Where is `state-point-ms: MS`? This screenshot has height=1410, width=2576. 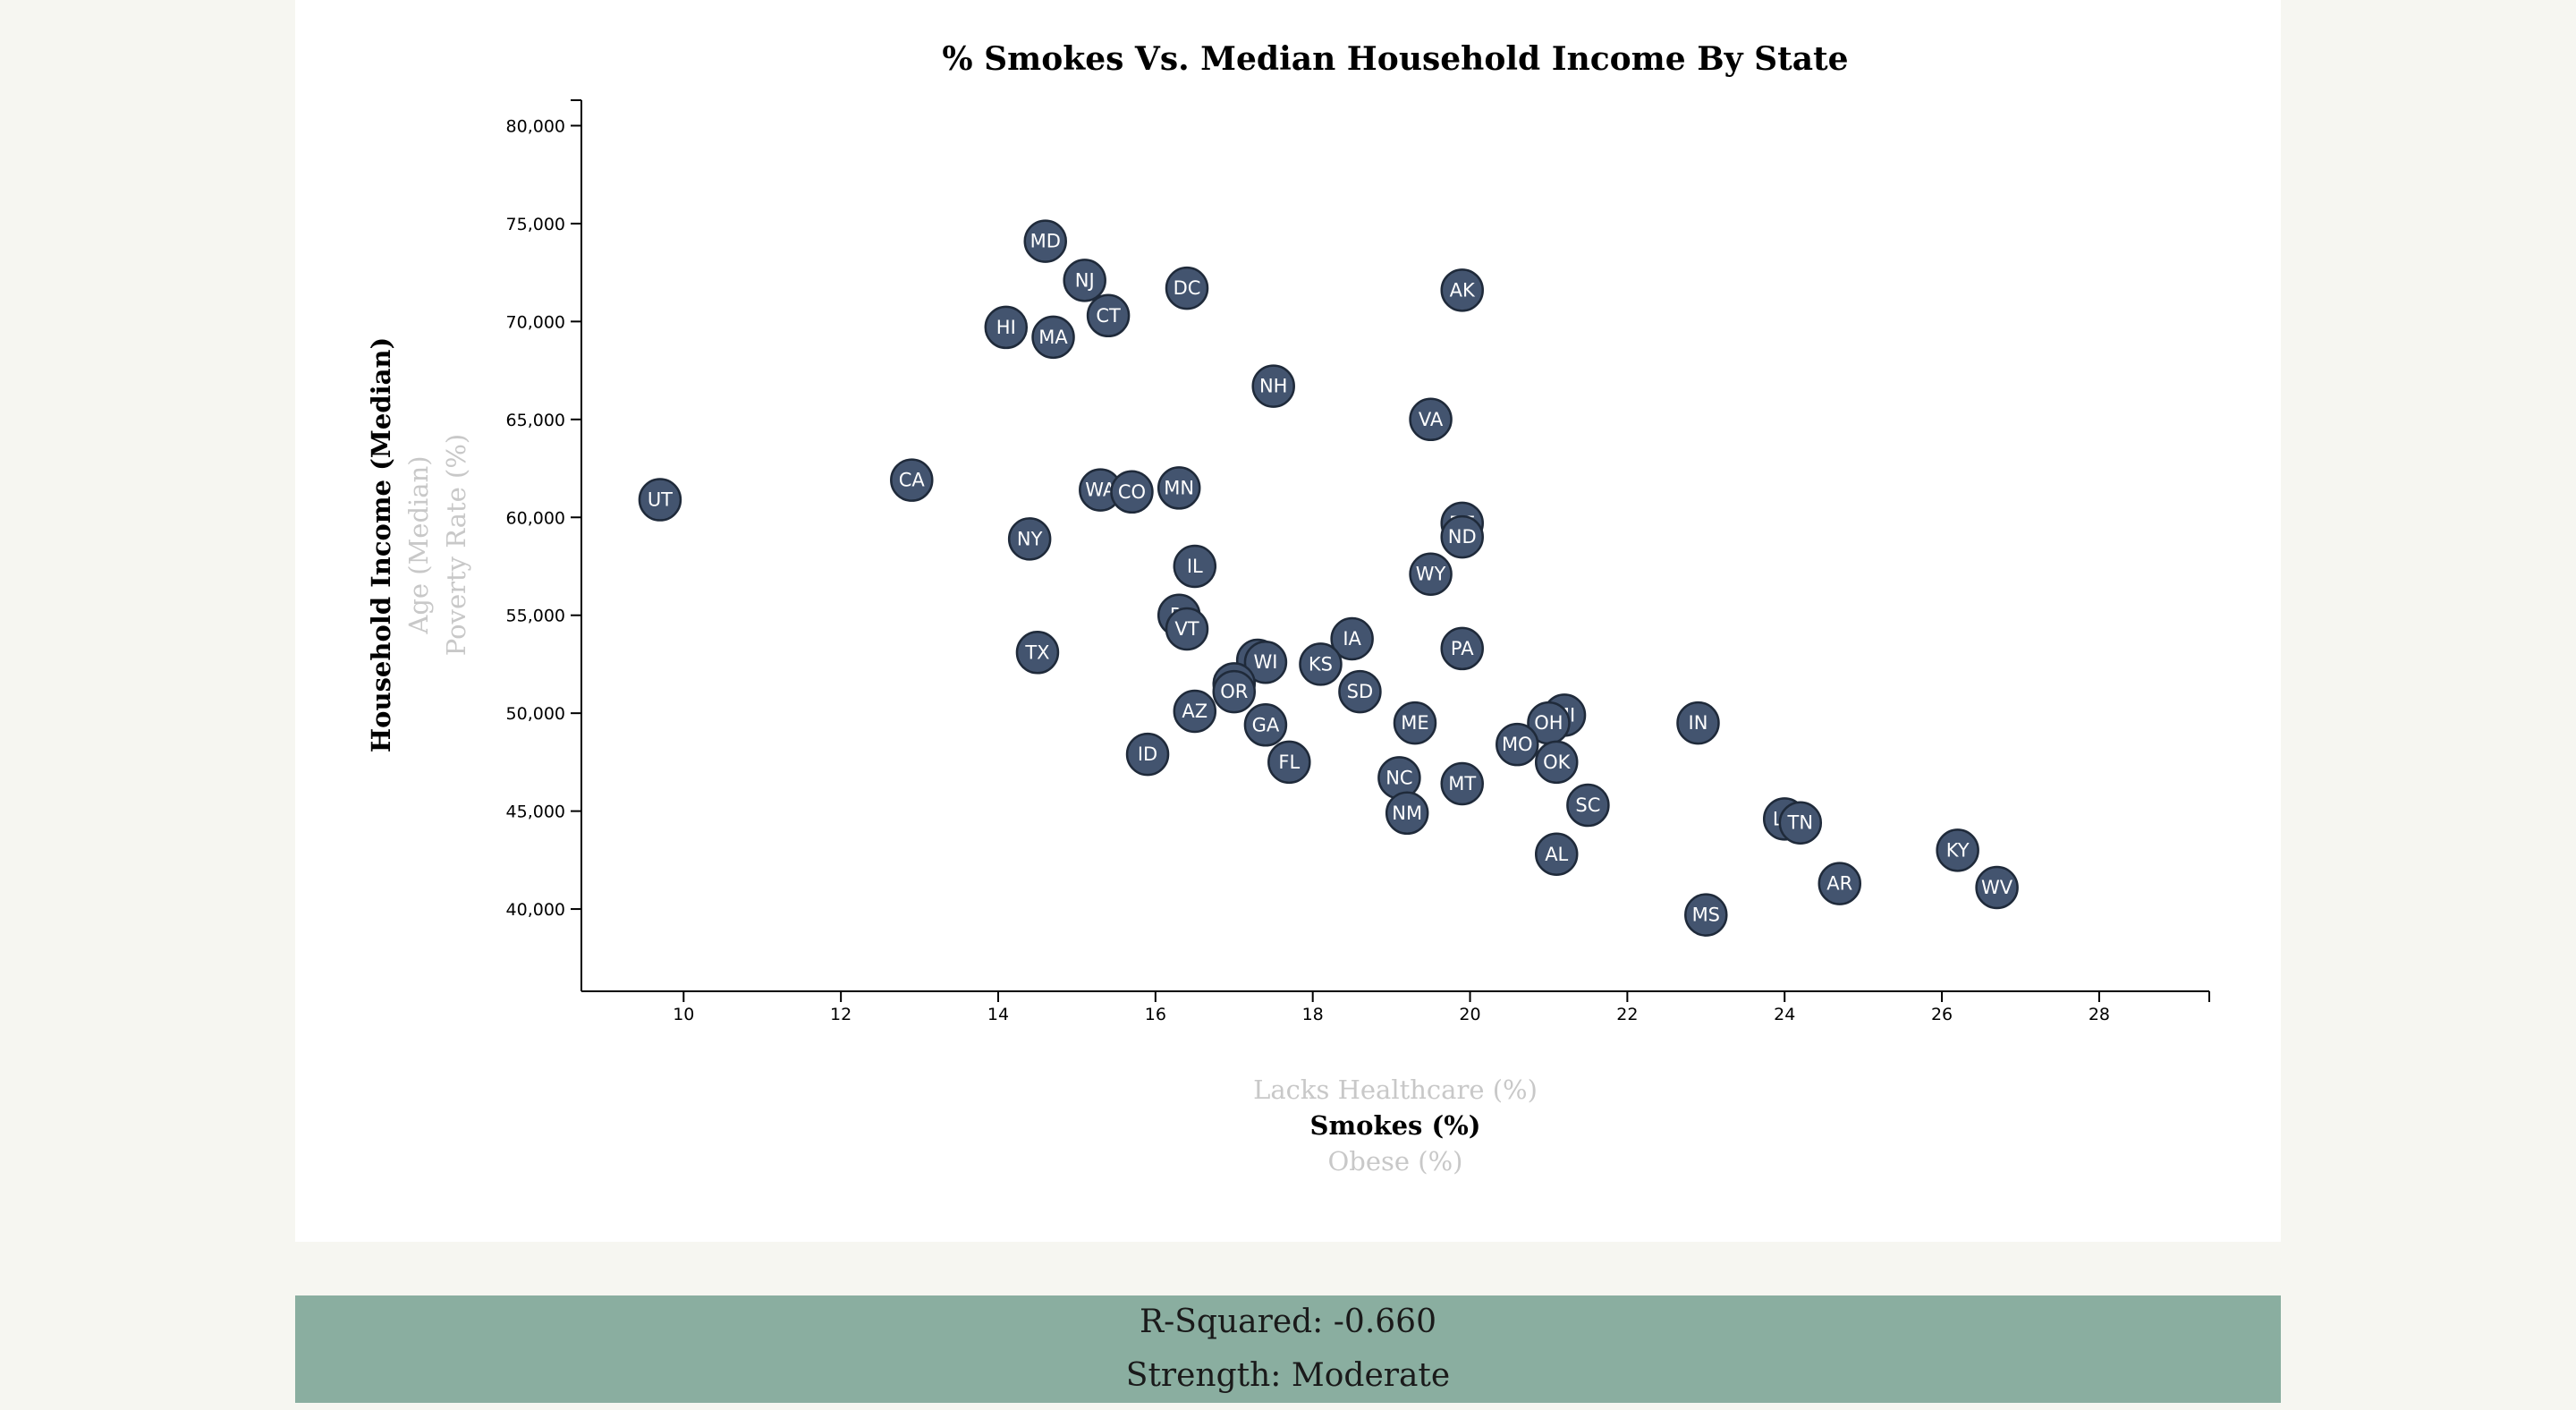 state-point-ms: MS is located at coordinates (1706, 915).